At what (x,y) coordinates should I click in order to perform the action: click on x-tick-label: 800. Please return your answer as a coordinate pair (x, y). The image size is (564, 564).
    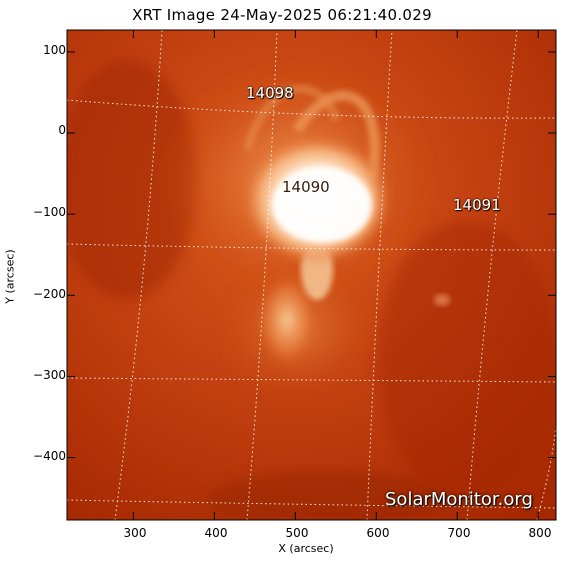
    Looking at the image, I should click on (540, 533).